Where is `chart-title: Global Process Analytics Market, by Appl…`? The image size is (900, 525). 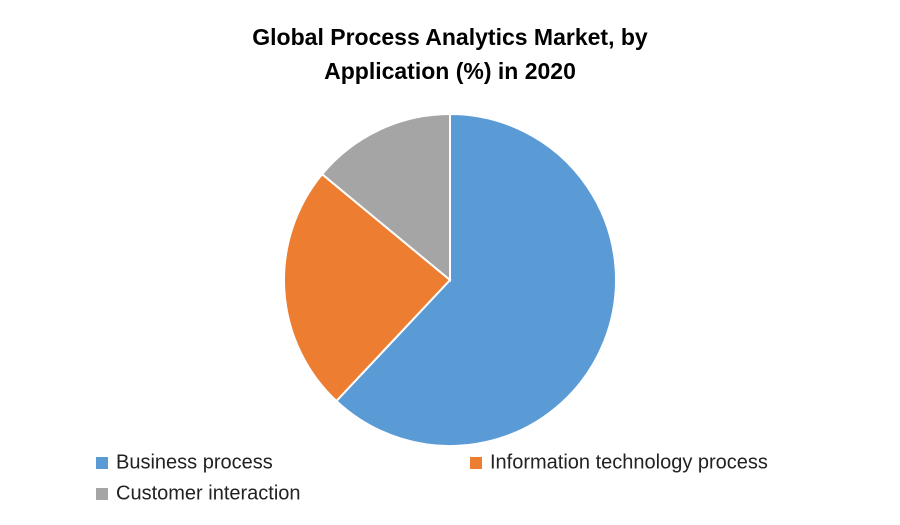
chart-title: Global Process Analytics Market, by Appl… is located at coordinates (450, 54).